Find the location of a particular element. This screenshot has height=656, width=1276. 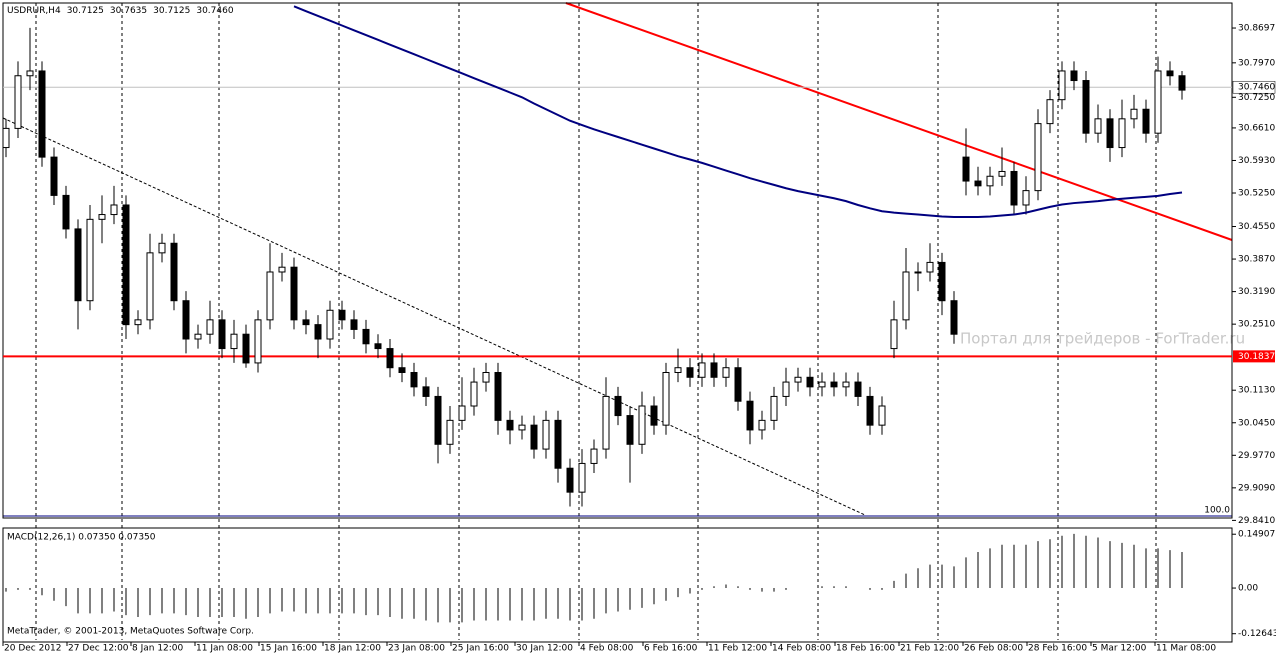

y-tick-label: 30.2510 is located at coordinates (1256, 325).